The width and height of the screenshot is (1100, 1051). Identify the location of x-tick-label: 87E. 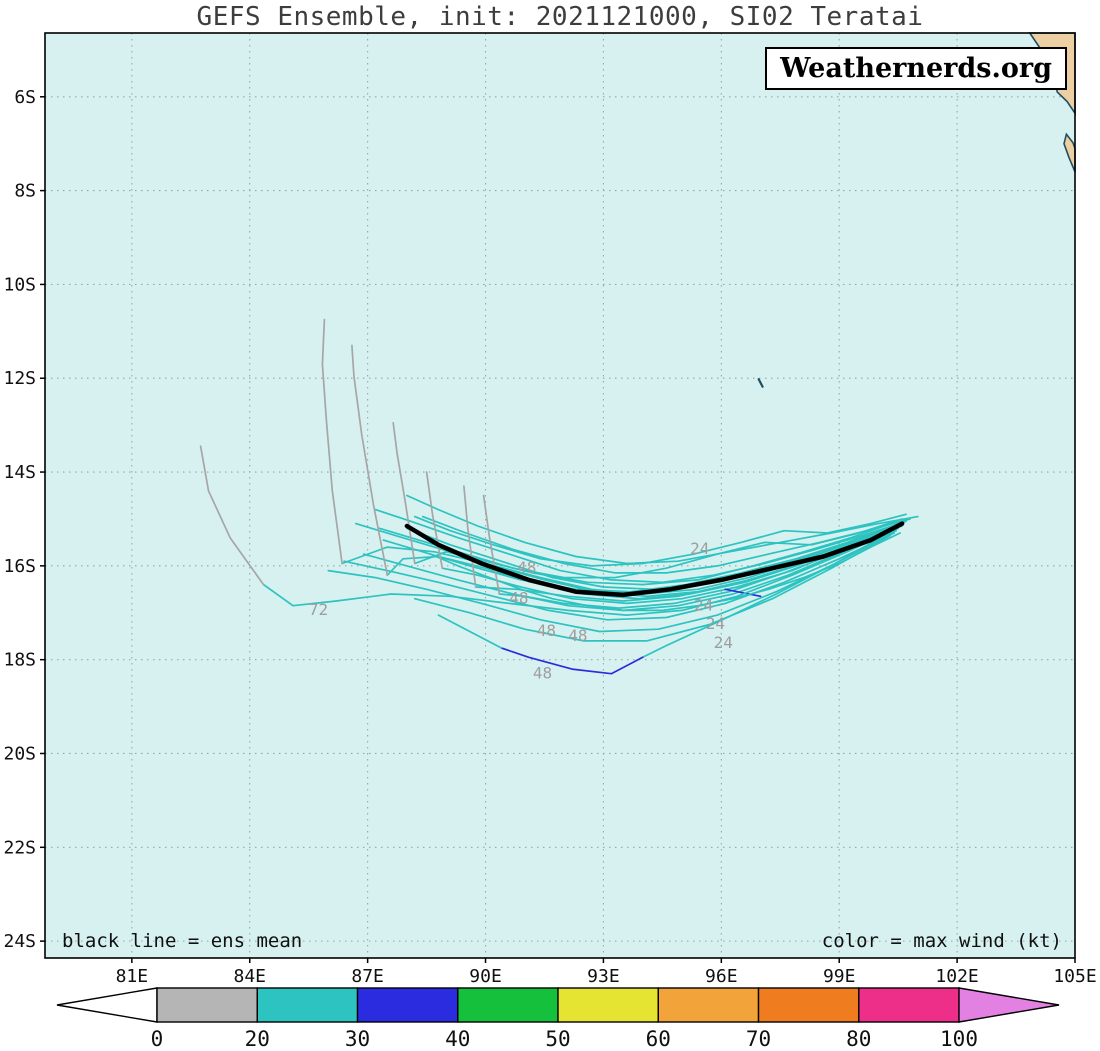
(367, 976).